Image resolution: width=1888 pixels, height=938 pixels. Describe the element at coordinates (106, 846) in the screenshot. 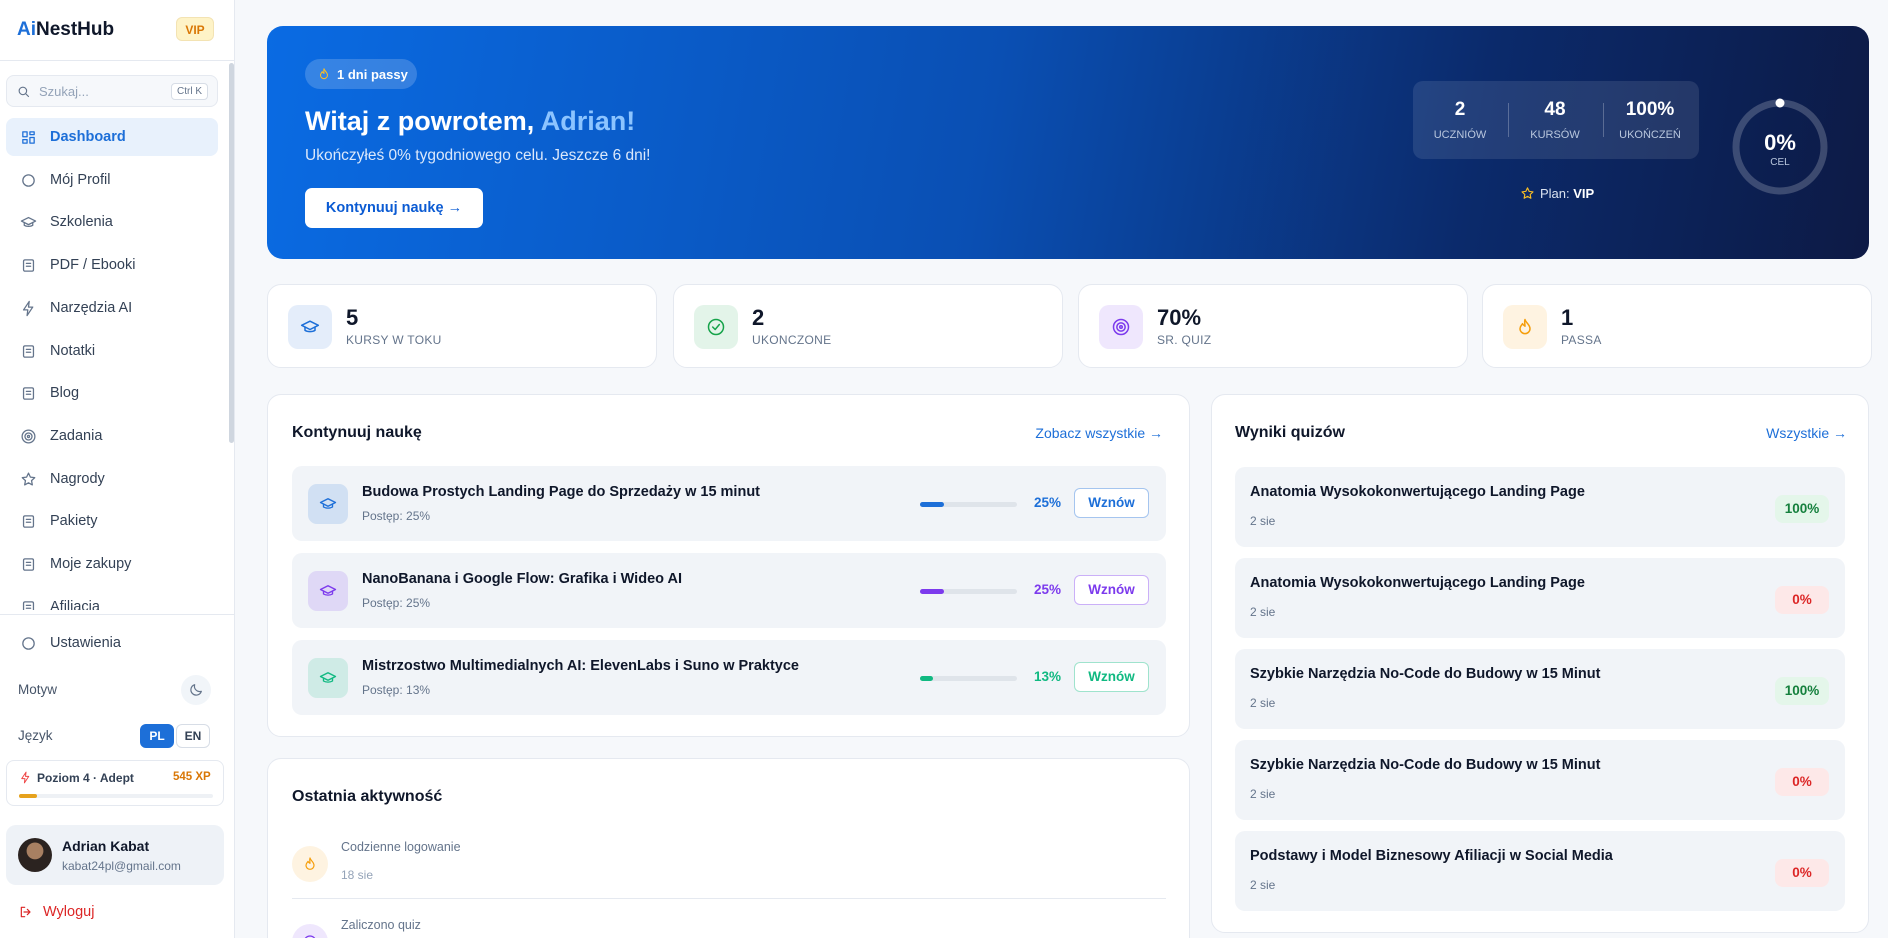

I see `user-name: Adrian Kabat` at that location.